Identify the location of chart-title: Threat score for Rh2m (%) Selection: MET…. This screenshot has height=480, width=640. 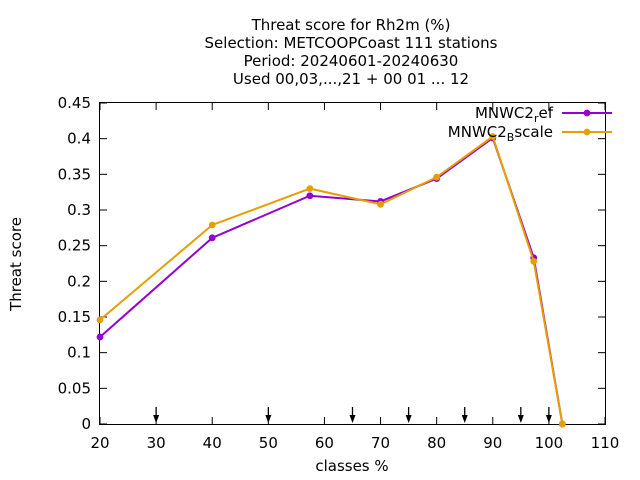
(351, 52).